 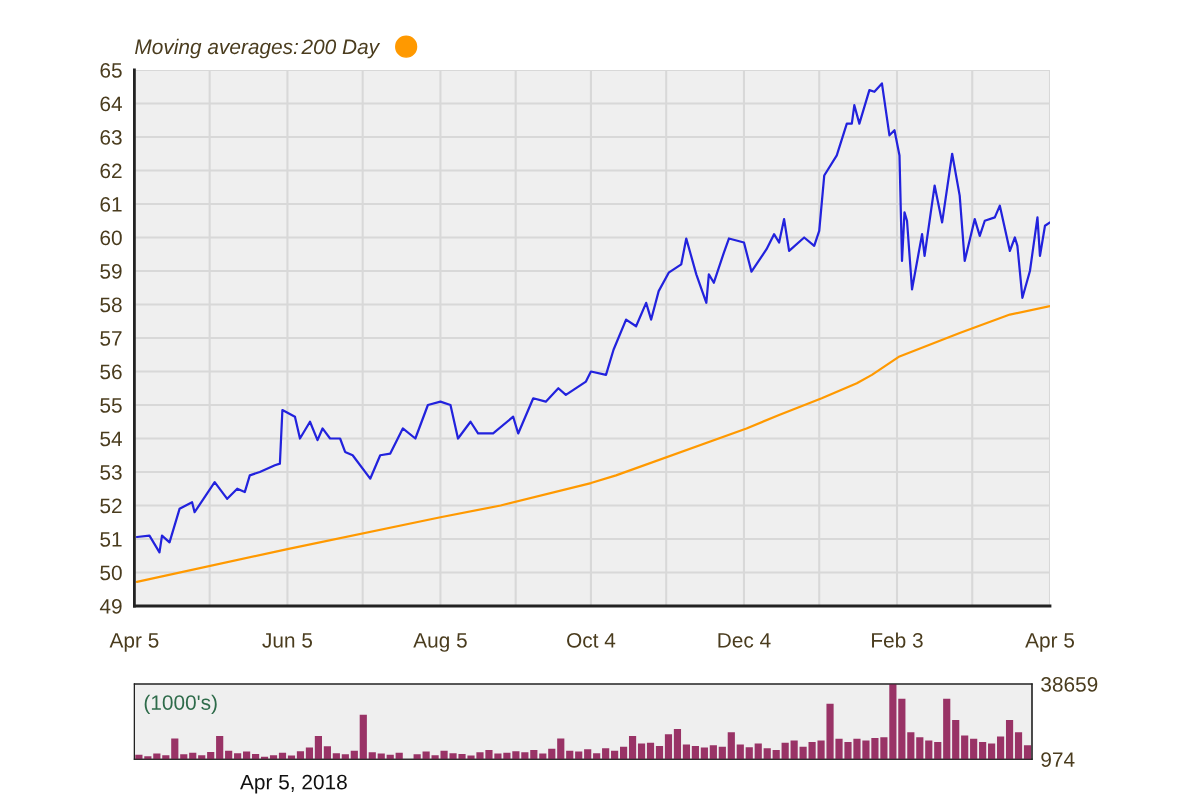 What do you see at coordinates (217, 48) in the screenshot?
I see `legend-title: Moving averages:` at bounding box center [217, 48].